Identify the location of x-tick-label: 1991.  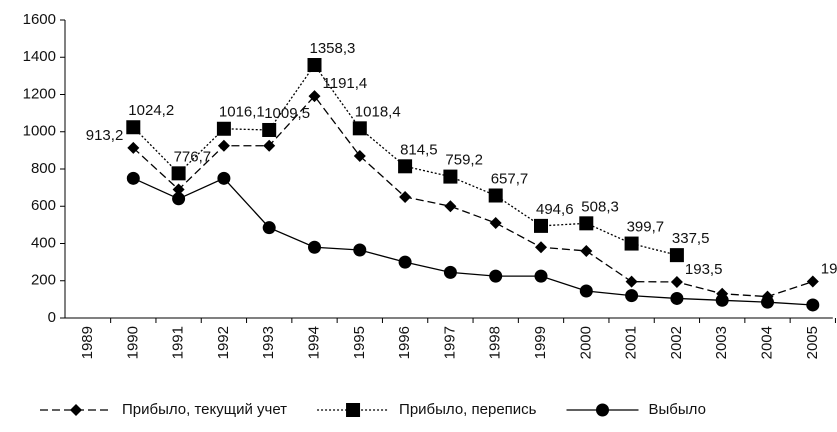
(178, 342).